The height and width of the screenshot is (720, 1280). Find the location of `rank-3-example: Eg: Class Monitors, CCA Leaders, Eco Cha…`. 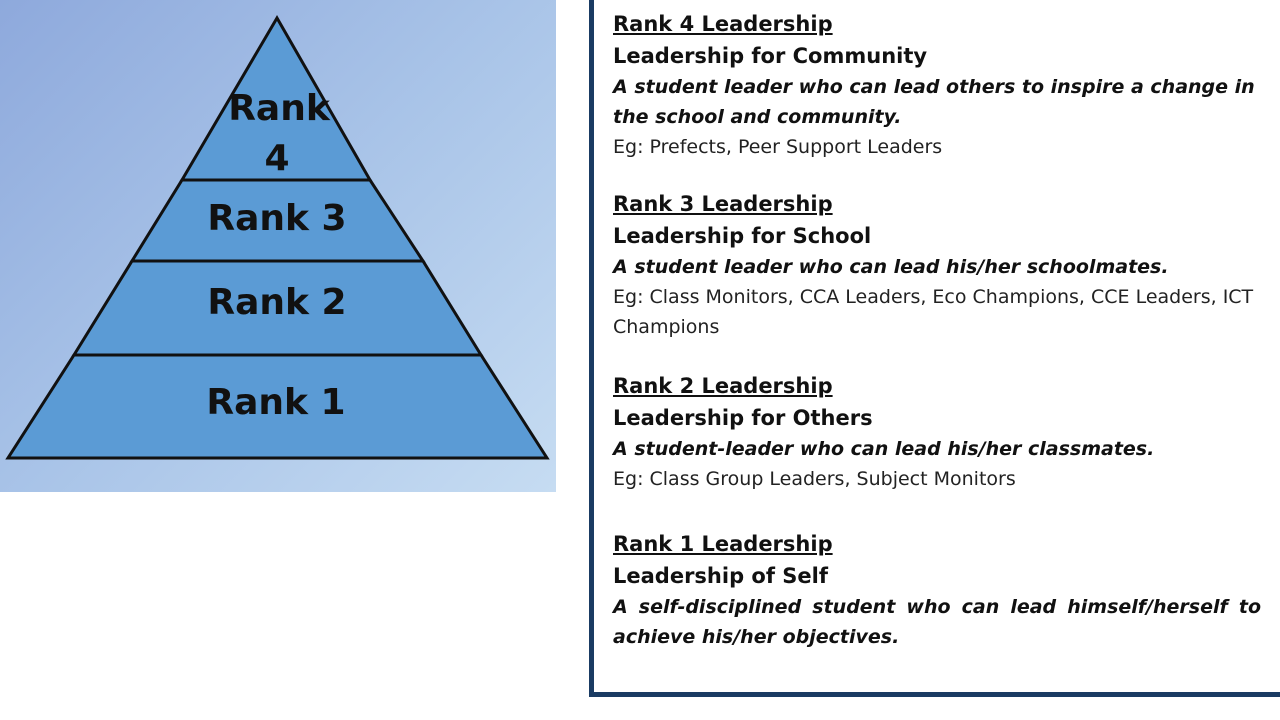

rank-3-example: Eg: Class Monitors, CCA Leaders, Eco Cha… is located at coordinates (933, 312).